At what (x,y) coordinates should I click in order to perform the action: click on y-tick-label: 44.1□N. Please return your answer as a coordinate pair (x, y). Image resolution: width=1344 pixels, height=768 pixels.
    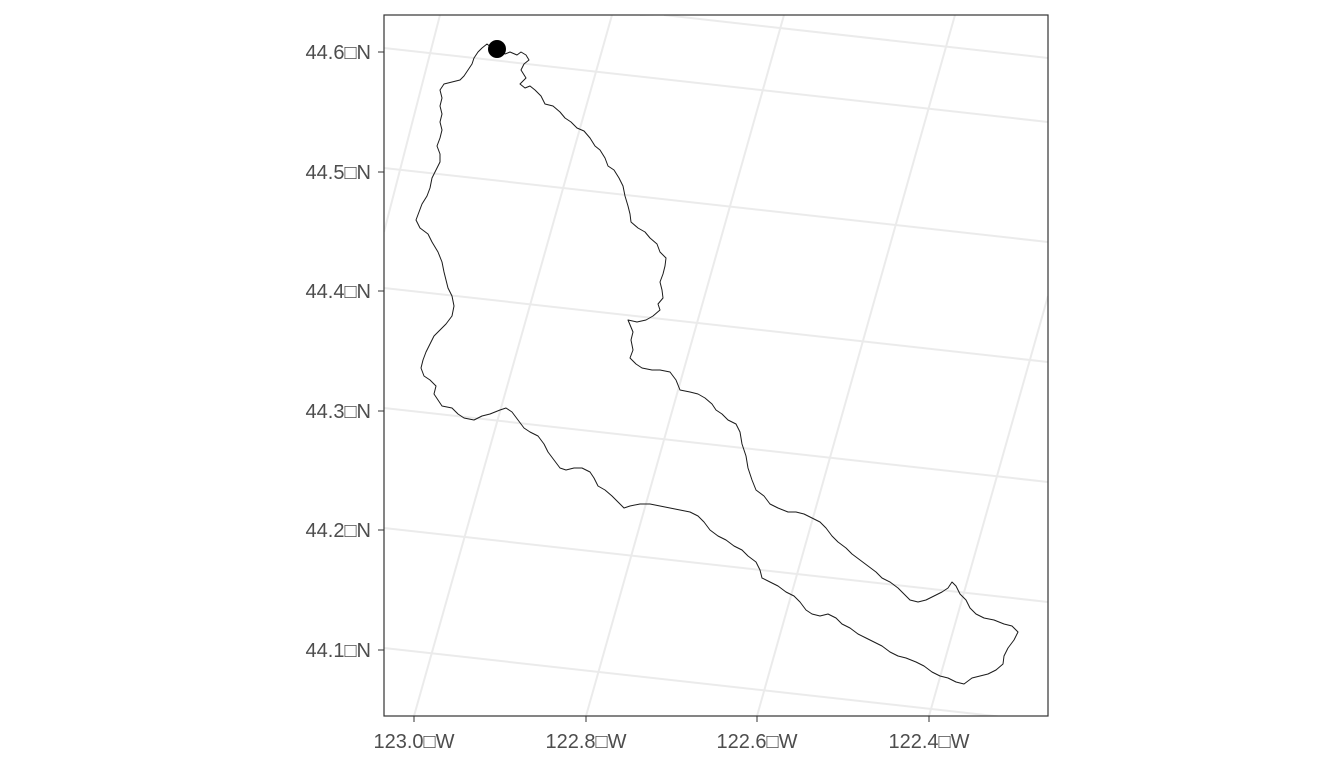
    Looking at the image, I should click on (338, 651).